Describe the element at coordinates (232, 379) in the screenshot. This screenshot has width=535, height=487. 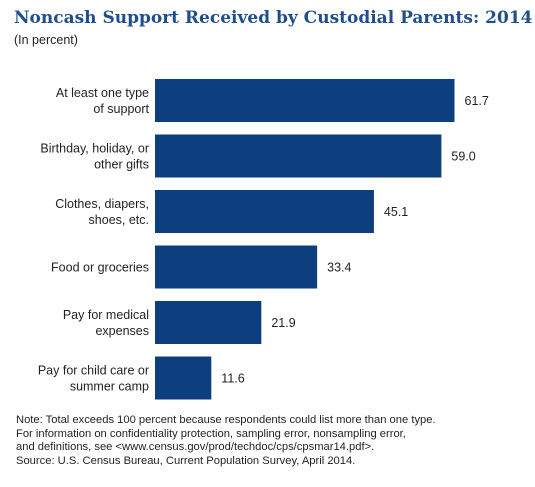
I see `value-label: 11.6` at that location.